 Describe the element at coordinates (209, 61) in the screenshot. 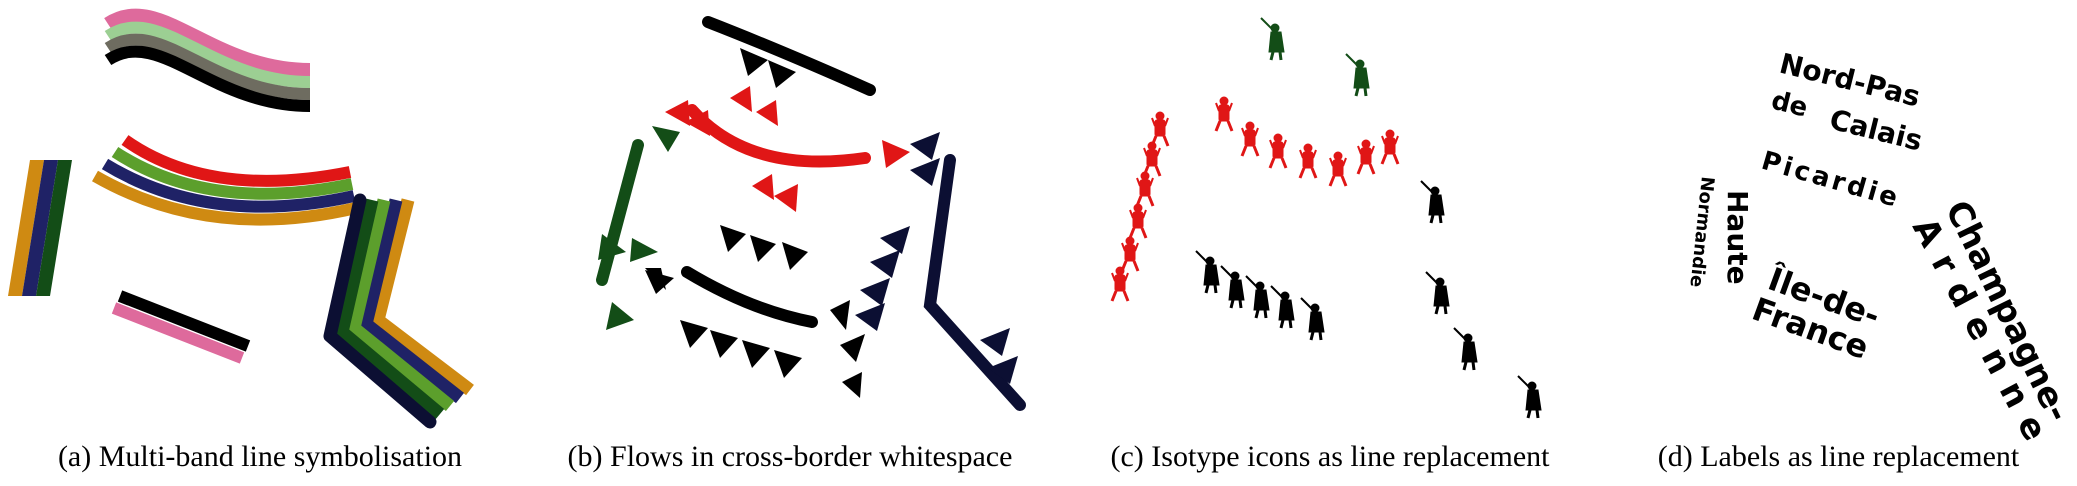

I see `band-line-top` at that location.